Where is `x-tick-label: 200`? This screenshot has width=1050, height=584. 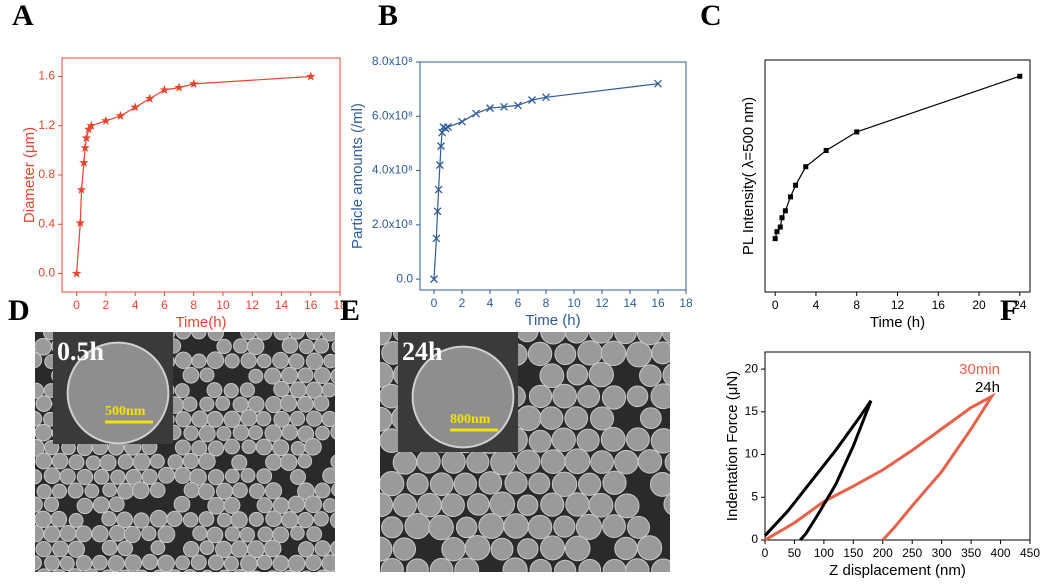 x-tick-label: 200 is located at coordinates (883, 553).